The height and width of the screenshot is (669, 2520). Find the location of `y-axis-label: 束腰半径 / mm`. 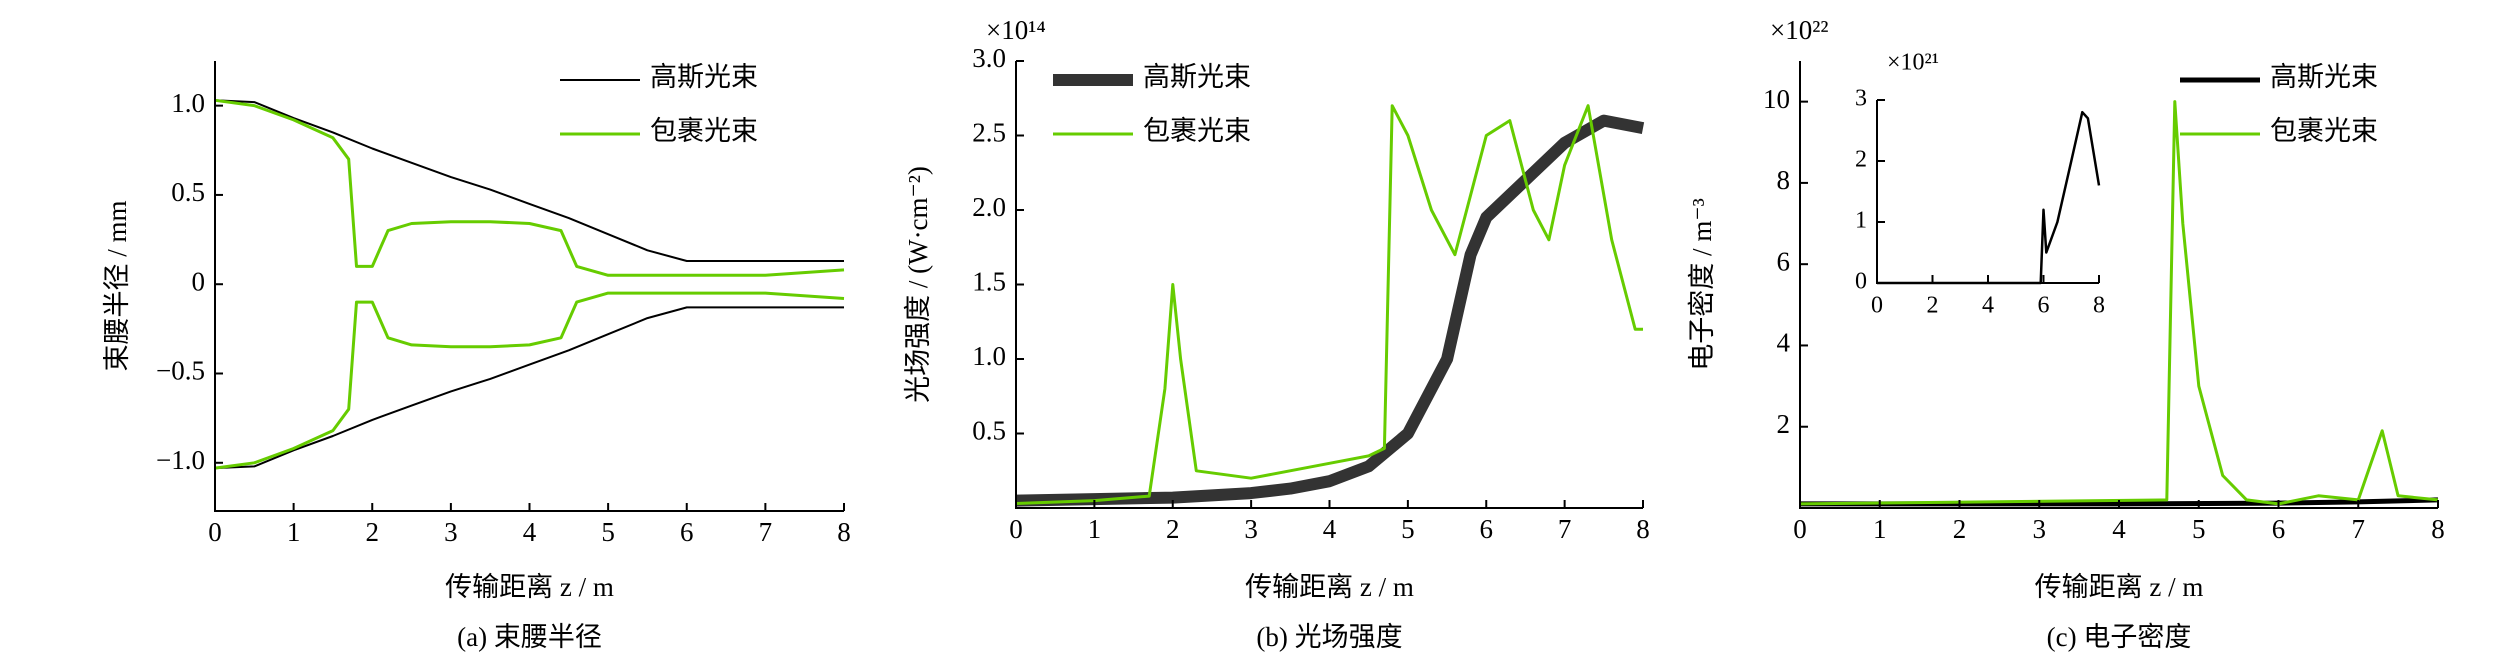

y-axis-label: 束腰半径 / mm is located at coordinates (117, 285).